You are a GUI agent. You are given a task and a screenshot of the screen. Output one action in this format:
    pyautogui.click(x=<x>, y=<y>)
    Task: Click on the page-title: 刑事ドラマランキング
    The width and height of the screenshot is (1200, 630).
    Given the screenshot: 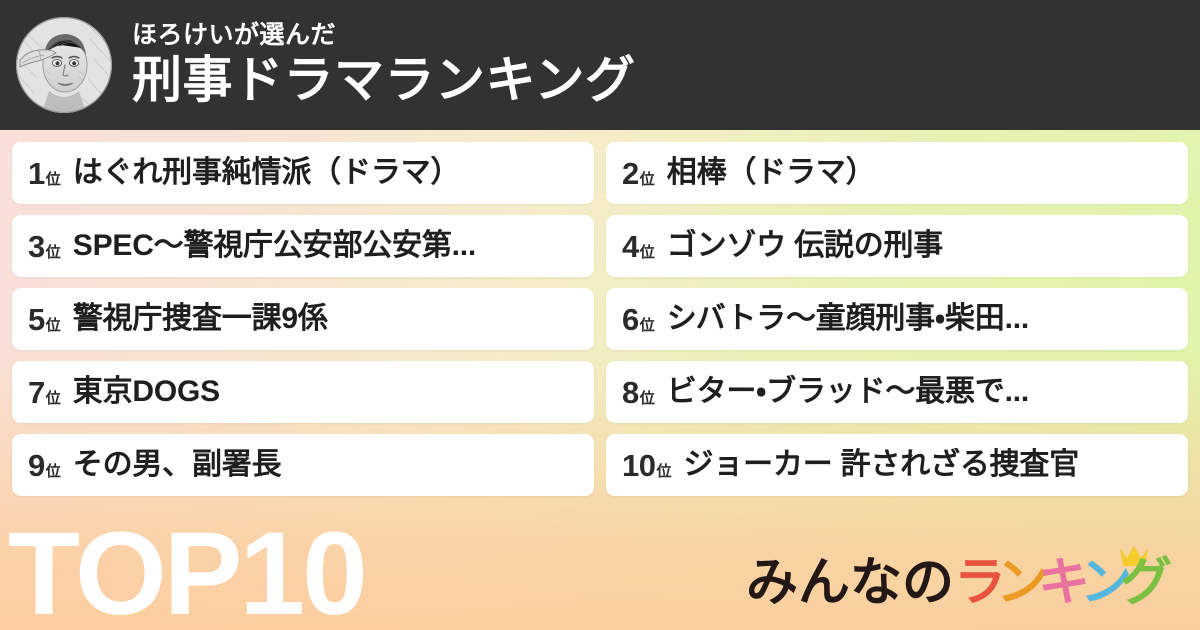 What is the action you would take?
    pyautogui.click(x=384, y=79)
    